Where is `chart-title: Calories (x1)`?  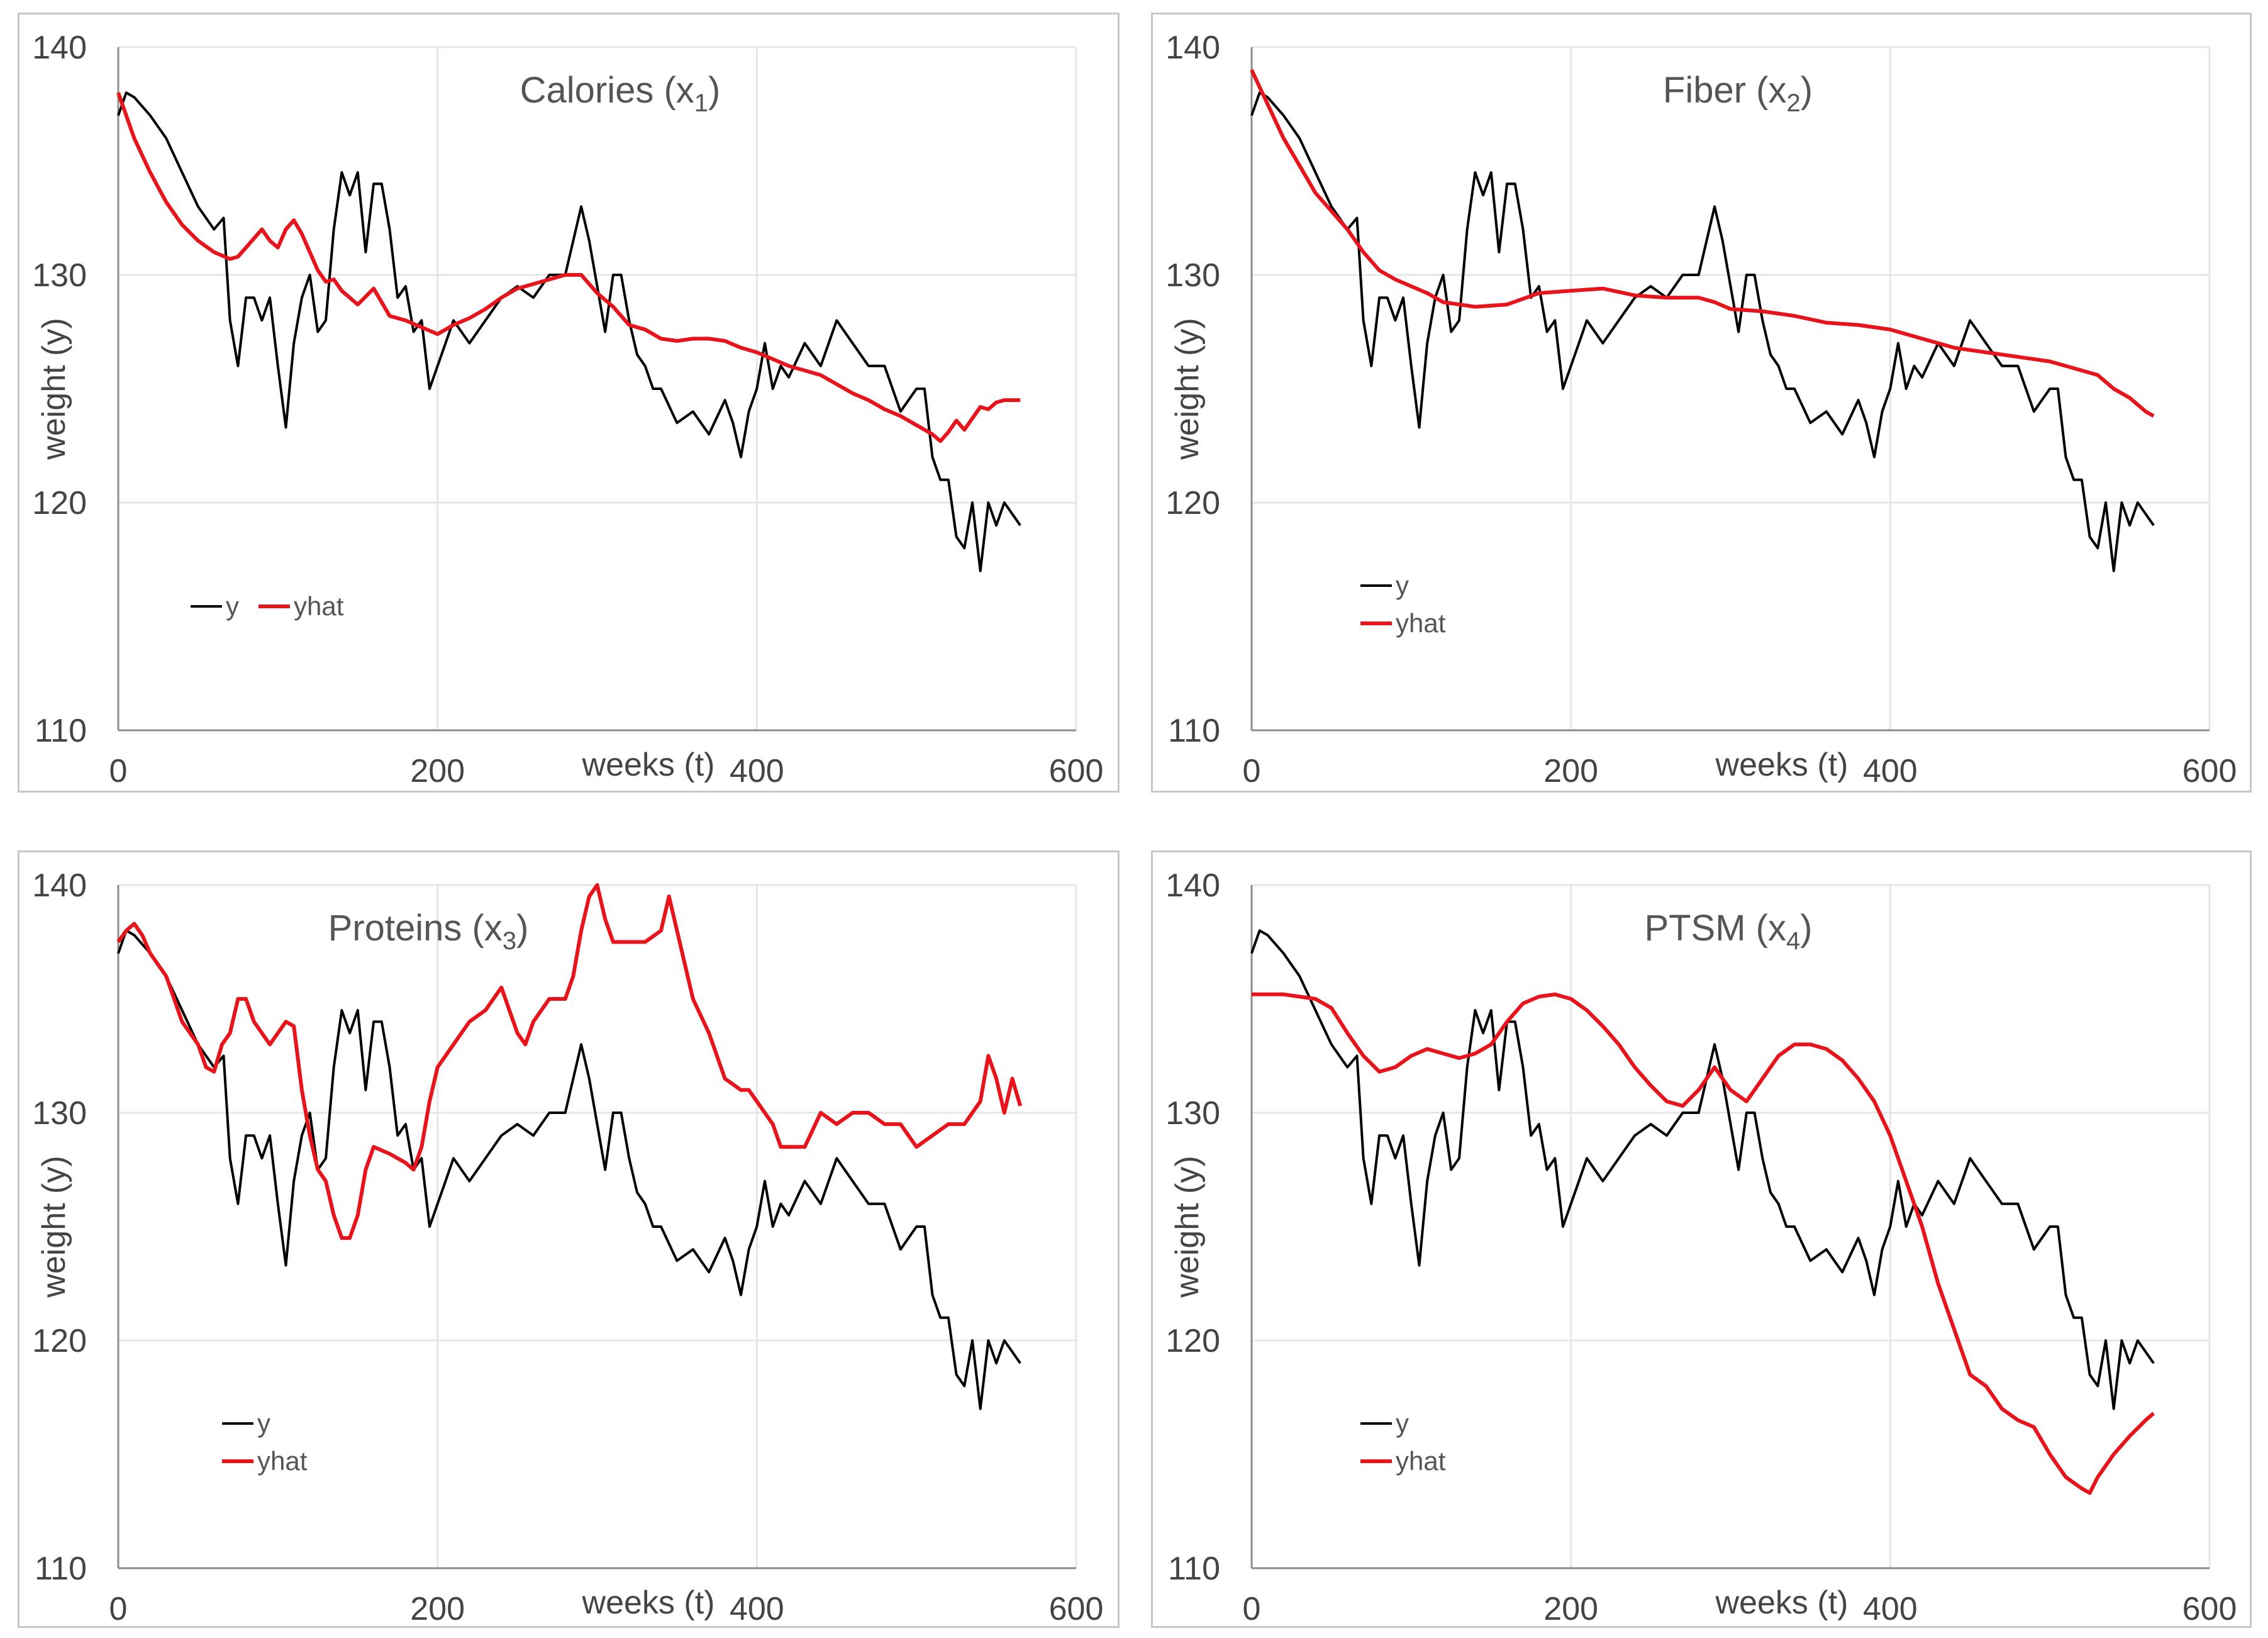 chart-title: Calories (x1) is located at coordinates (620, 93).